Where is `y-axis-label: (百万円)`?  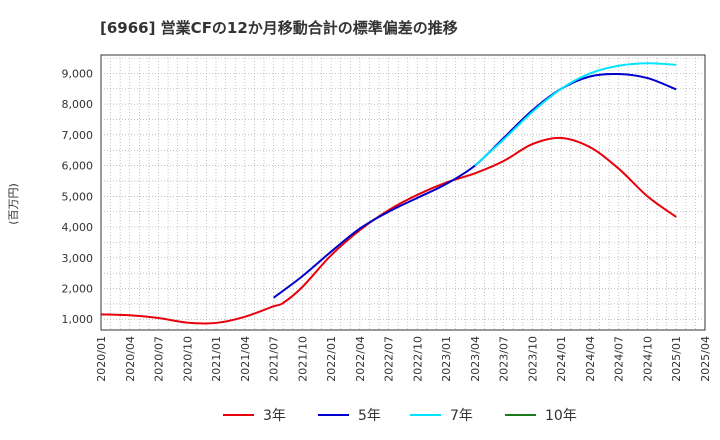
y-axis-label: (百万円) is located at coordinates (13, 204).